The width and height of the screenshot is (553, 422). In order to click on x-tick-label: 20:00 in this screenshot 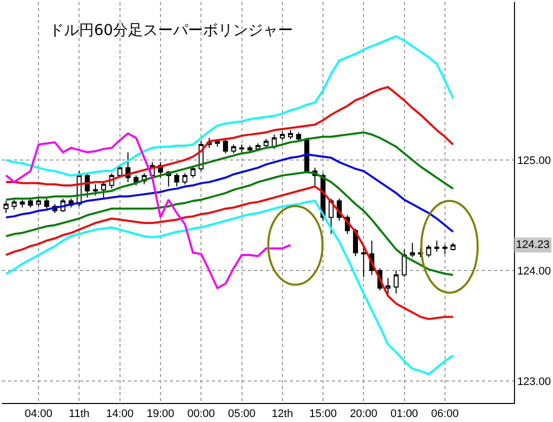, I will do `click(364, 414)`.